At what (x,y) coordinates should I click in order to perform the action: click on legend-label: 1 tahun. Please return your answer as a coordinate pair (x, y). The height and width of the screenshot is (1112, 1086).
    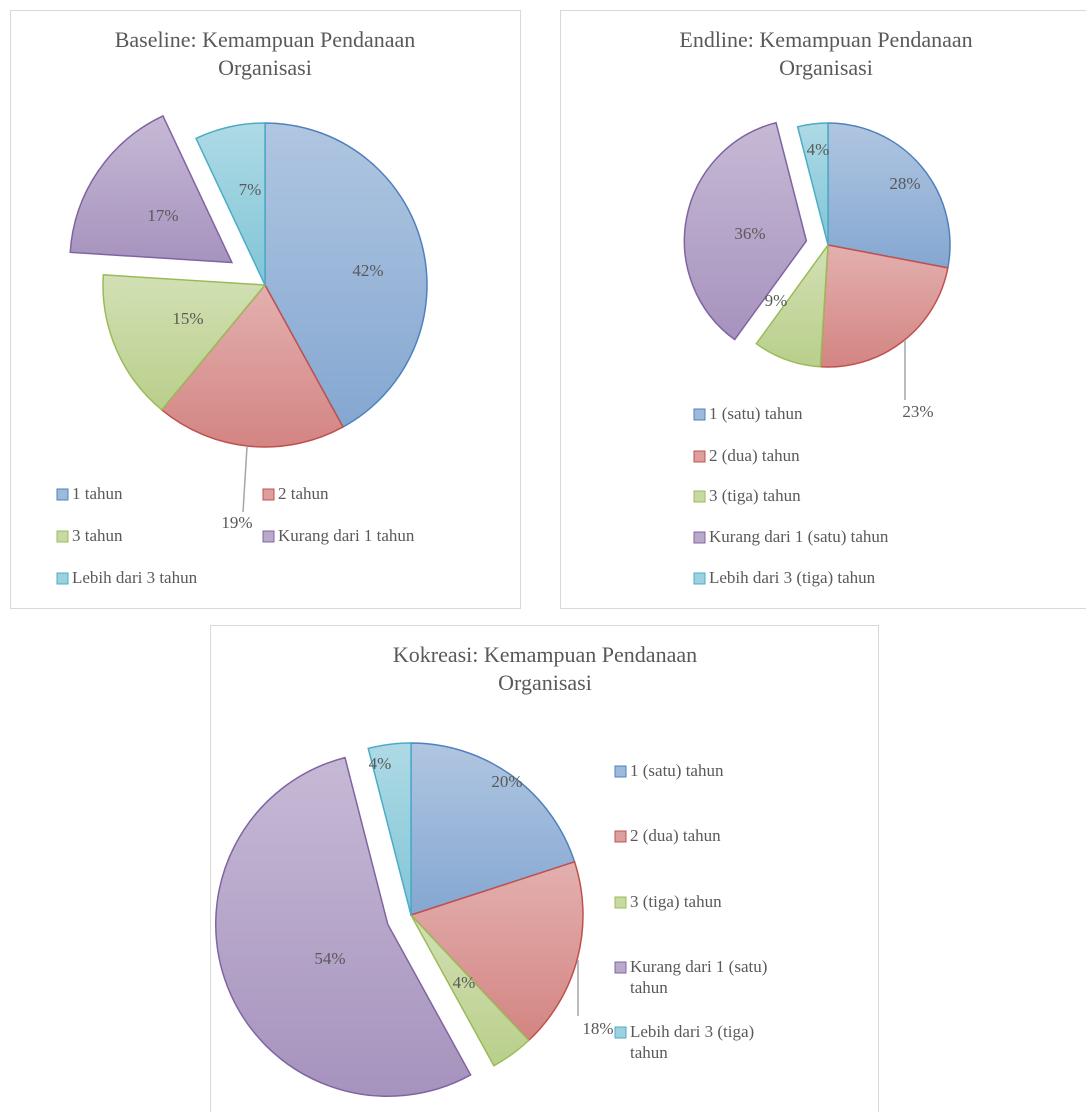
    Looking at the image, I should click on (97, 493).